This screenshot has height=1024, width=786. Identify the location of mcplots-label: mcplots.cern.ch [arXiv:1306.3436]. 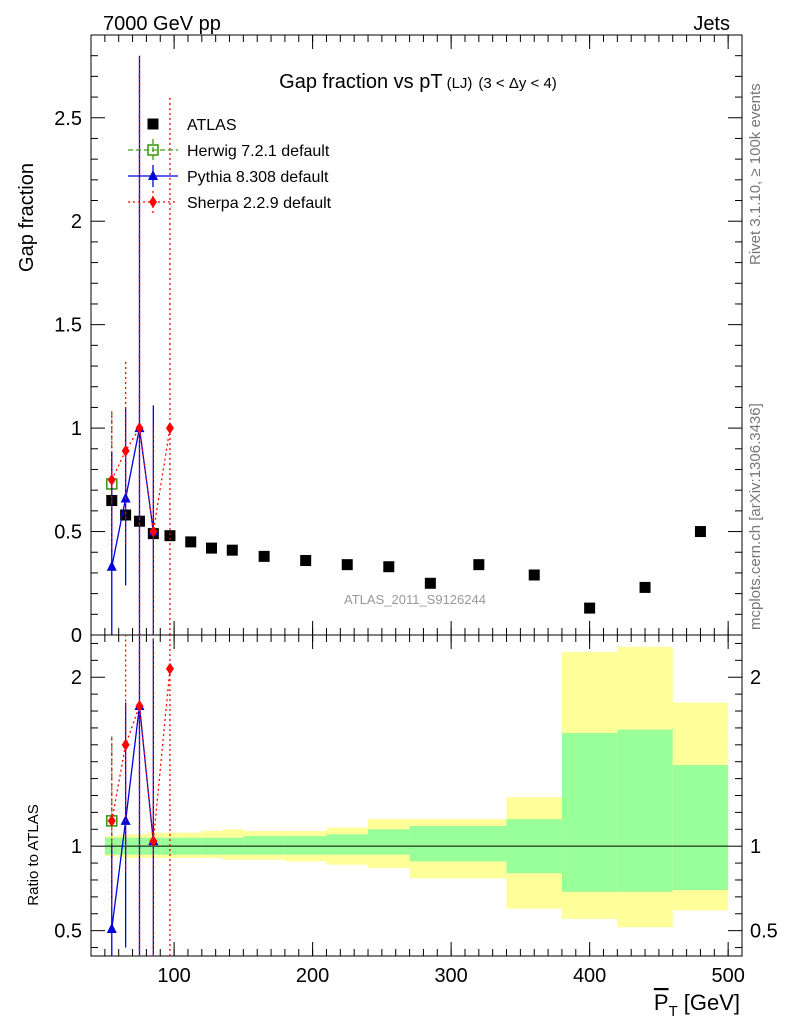
(755, 516).